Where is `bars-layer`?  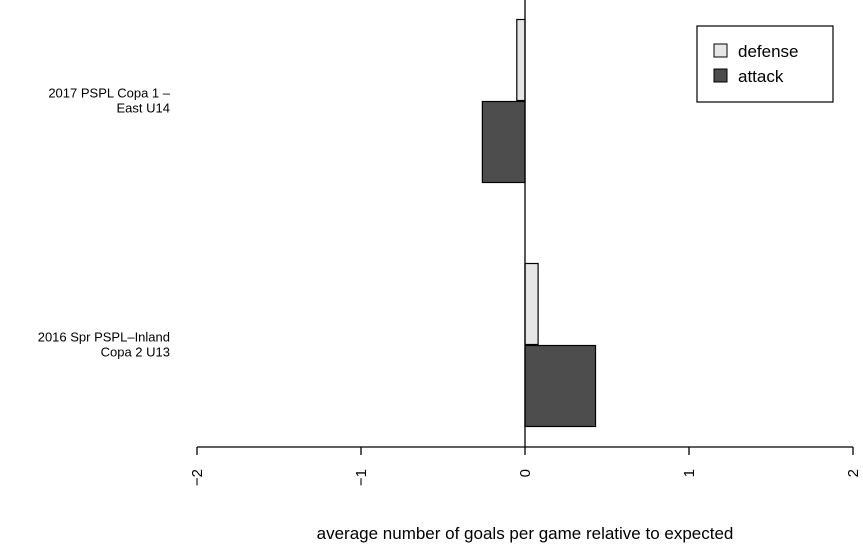 bars-layer is located at coordinates (539, 223).